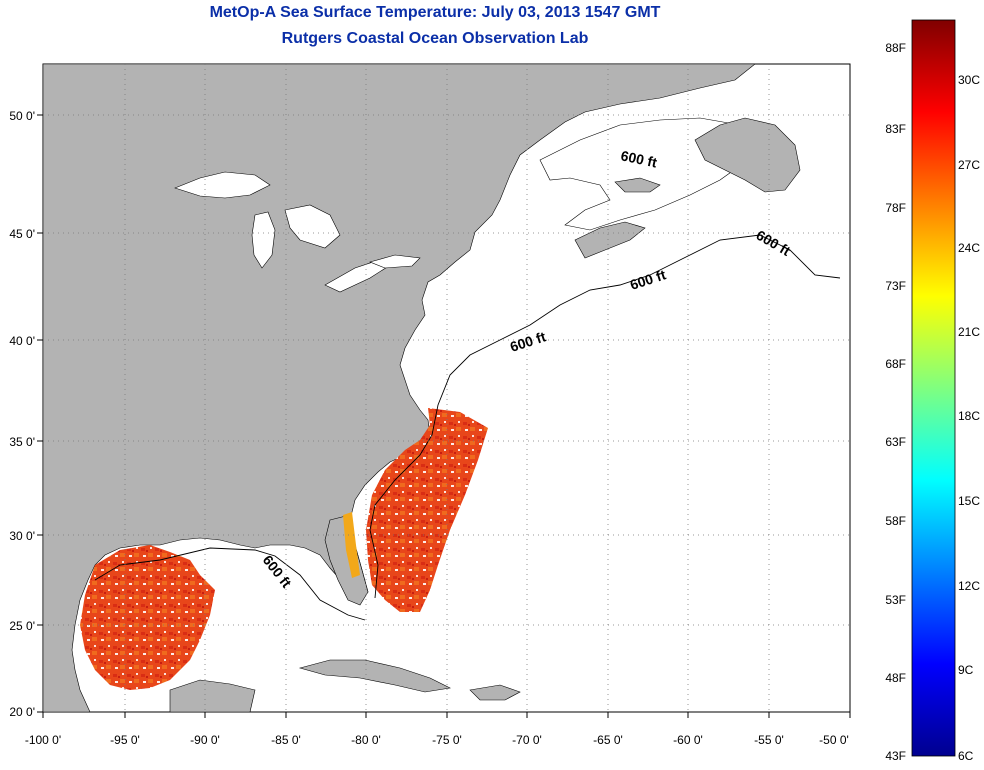 This screenshot has height=770, width=984. I want to click on x-tick-label: -70 0', so click(527, 740).